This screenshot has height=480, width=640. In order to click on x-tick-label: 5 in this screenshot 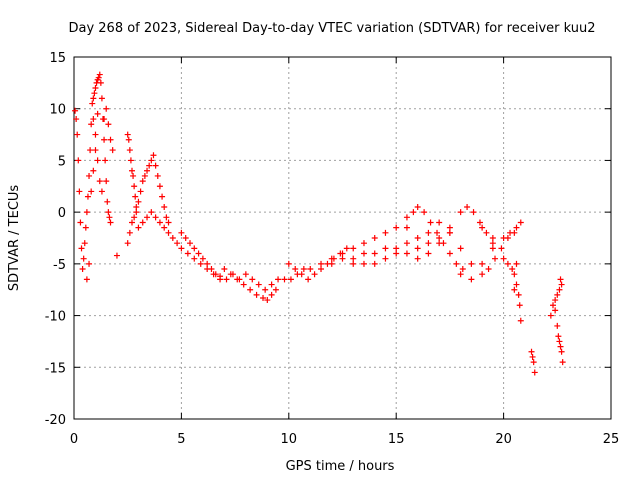, I will do `click(181, 439)`.